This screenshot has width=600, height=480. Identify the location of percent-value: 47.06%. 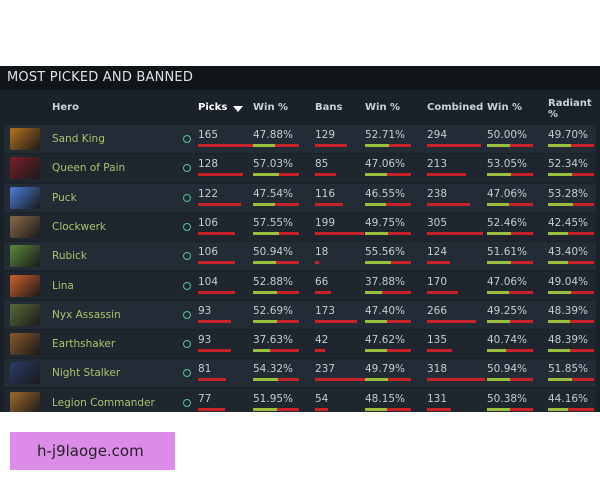
(507, 281).